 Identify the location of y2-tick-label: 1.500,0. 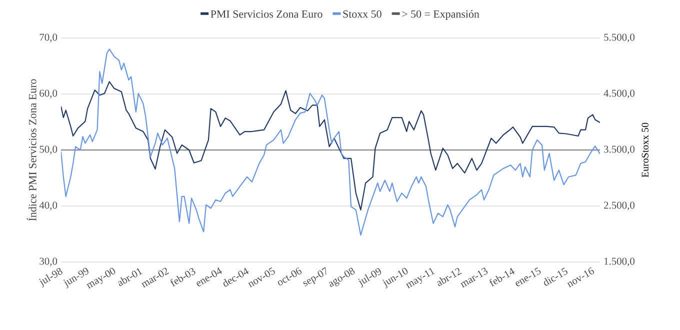
(619, 262).